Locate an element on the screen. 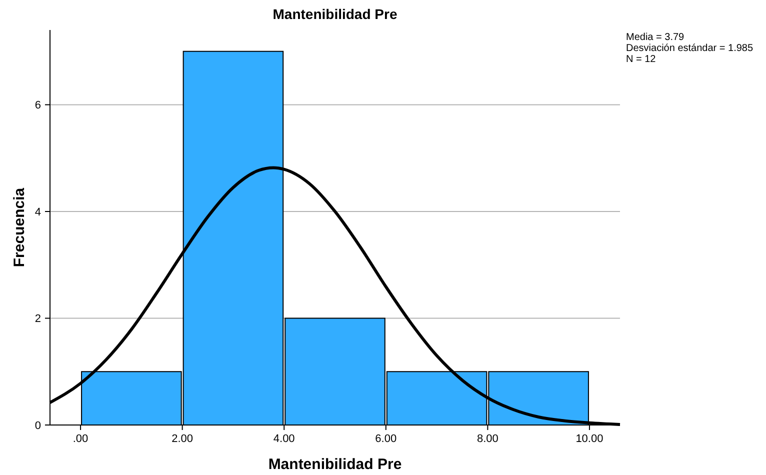 This screenshot has width=766, height=475. text: Desviación estándar = 1.985 is located at coordinates (690, 48).